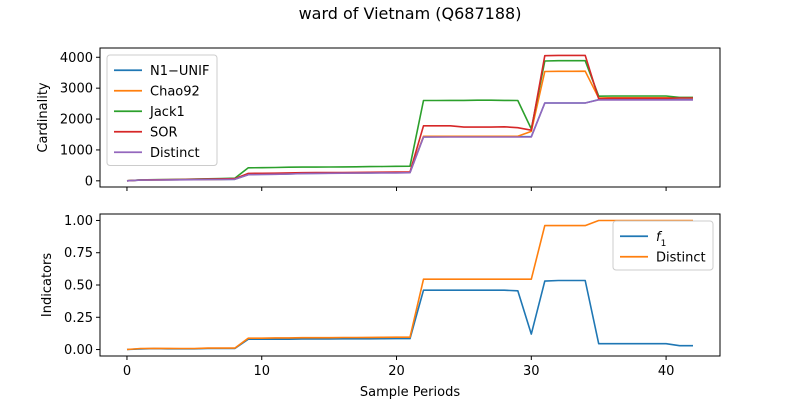 This screenshot has width=800, height=400. Describe the element at coordinates (78, 253) in the screenshot. I see `indicators-ytick-label: 0.75` at that location.